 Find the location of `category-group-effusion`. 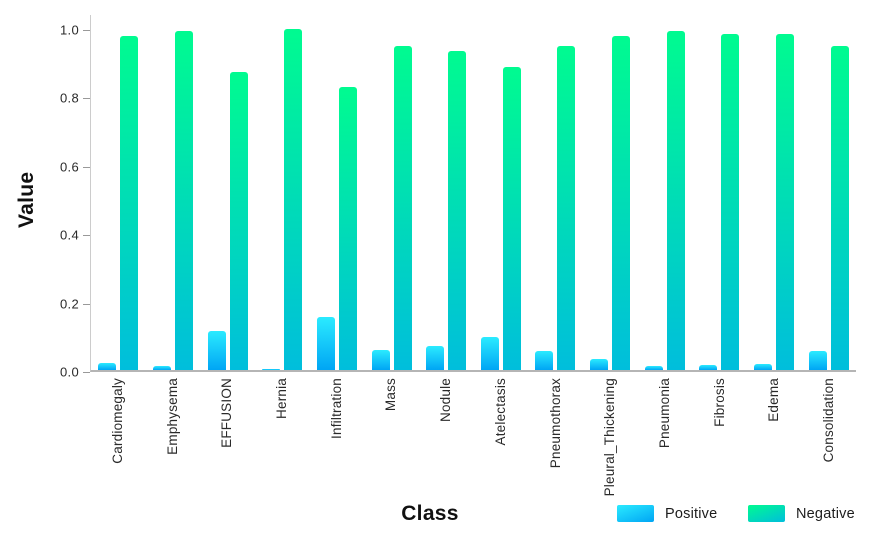

category-group-effusion is located at coordinates (227, 192).